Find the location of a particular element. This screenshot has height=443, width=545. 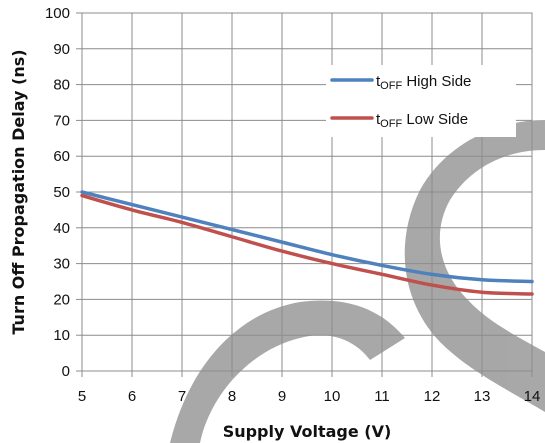

x-tick-label: 14 is located at coordinates (532, 396).